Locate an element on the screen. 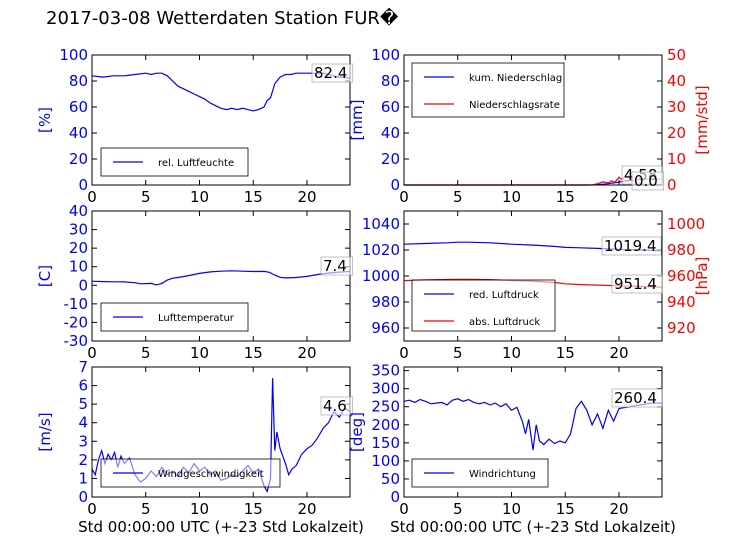 The image size is (736, 552). y-tick-label: 350 is located at coordinates (385, 371).